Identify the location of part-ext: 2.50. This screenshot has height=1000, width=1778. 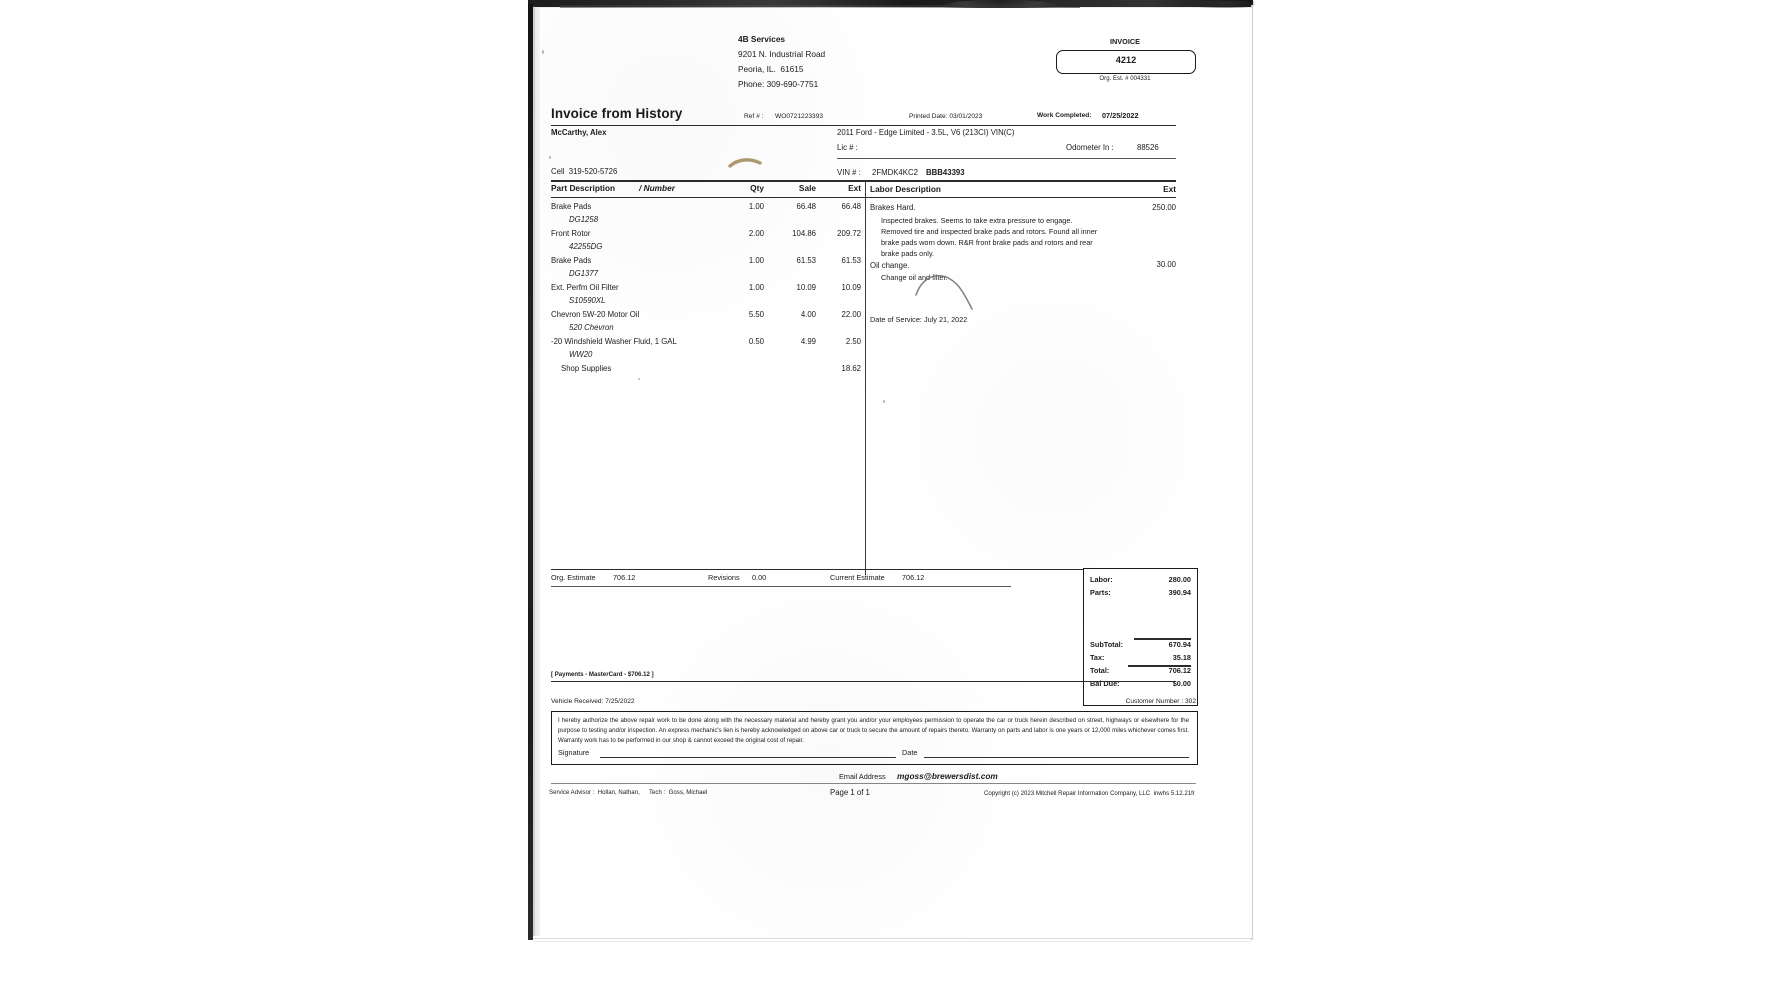
(853, 341).